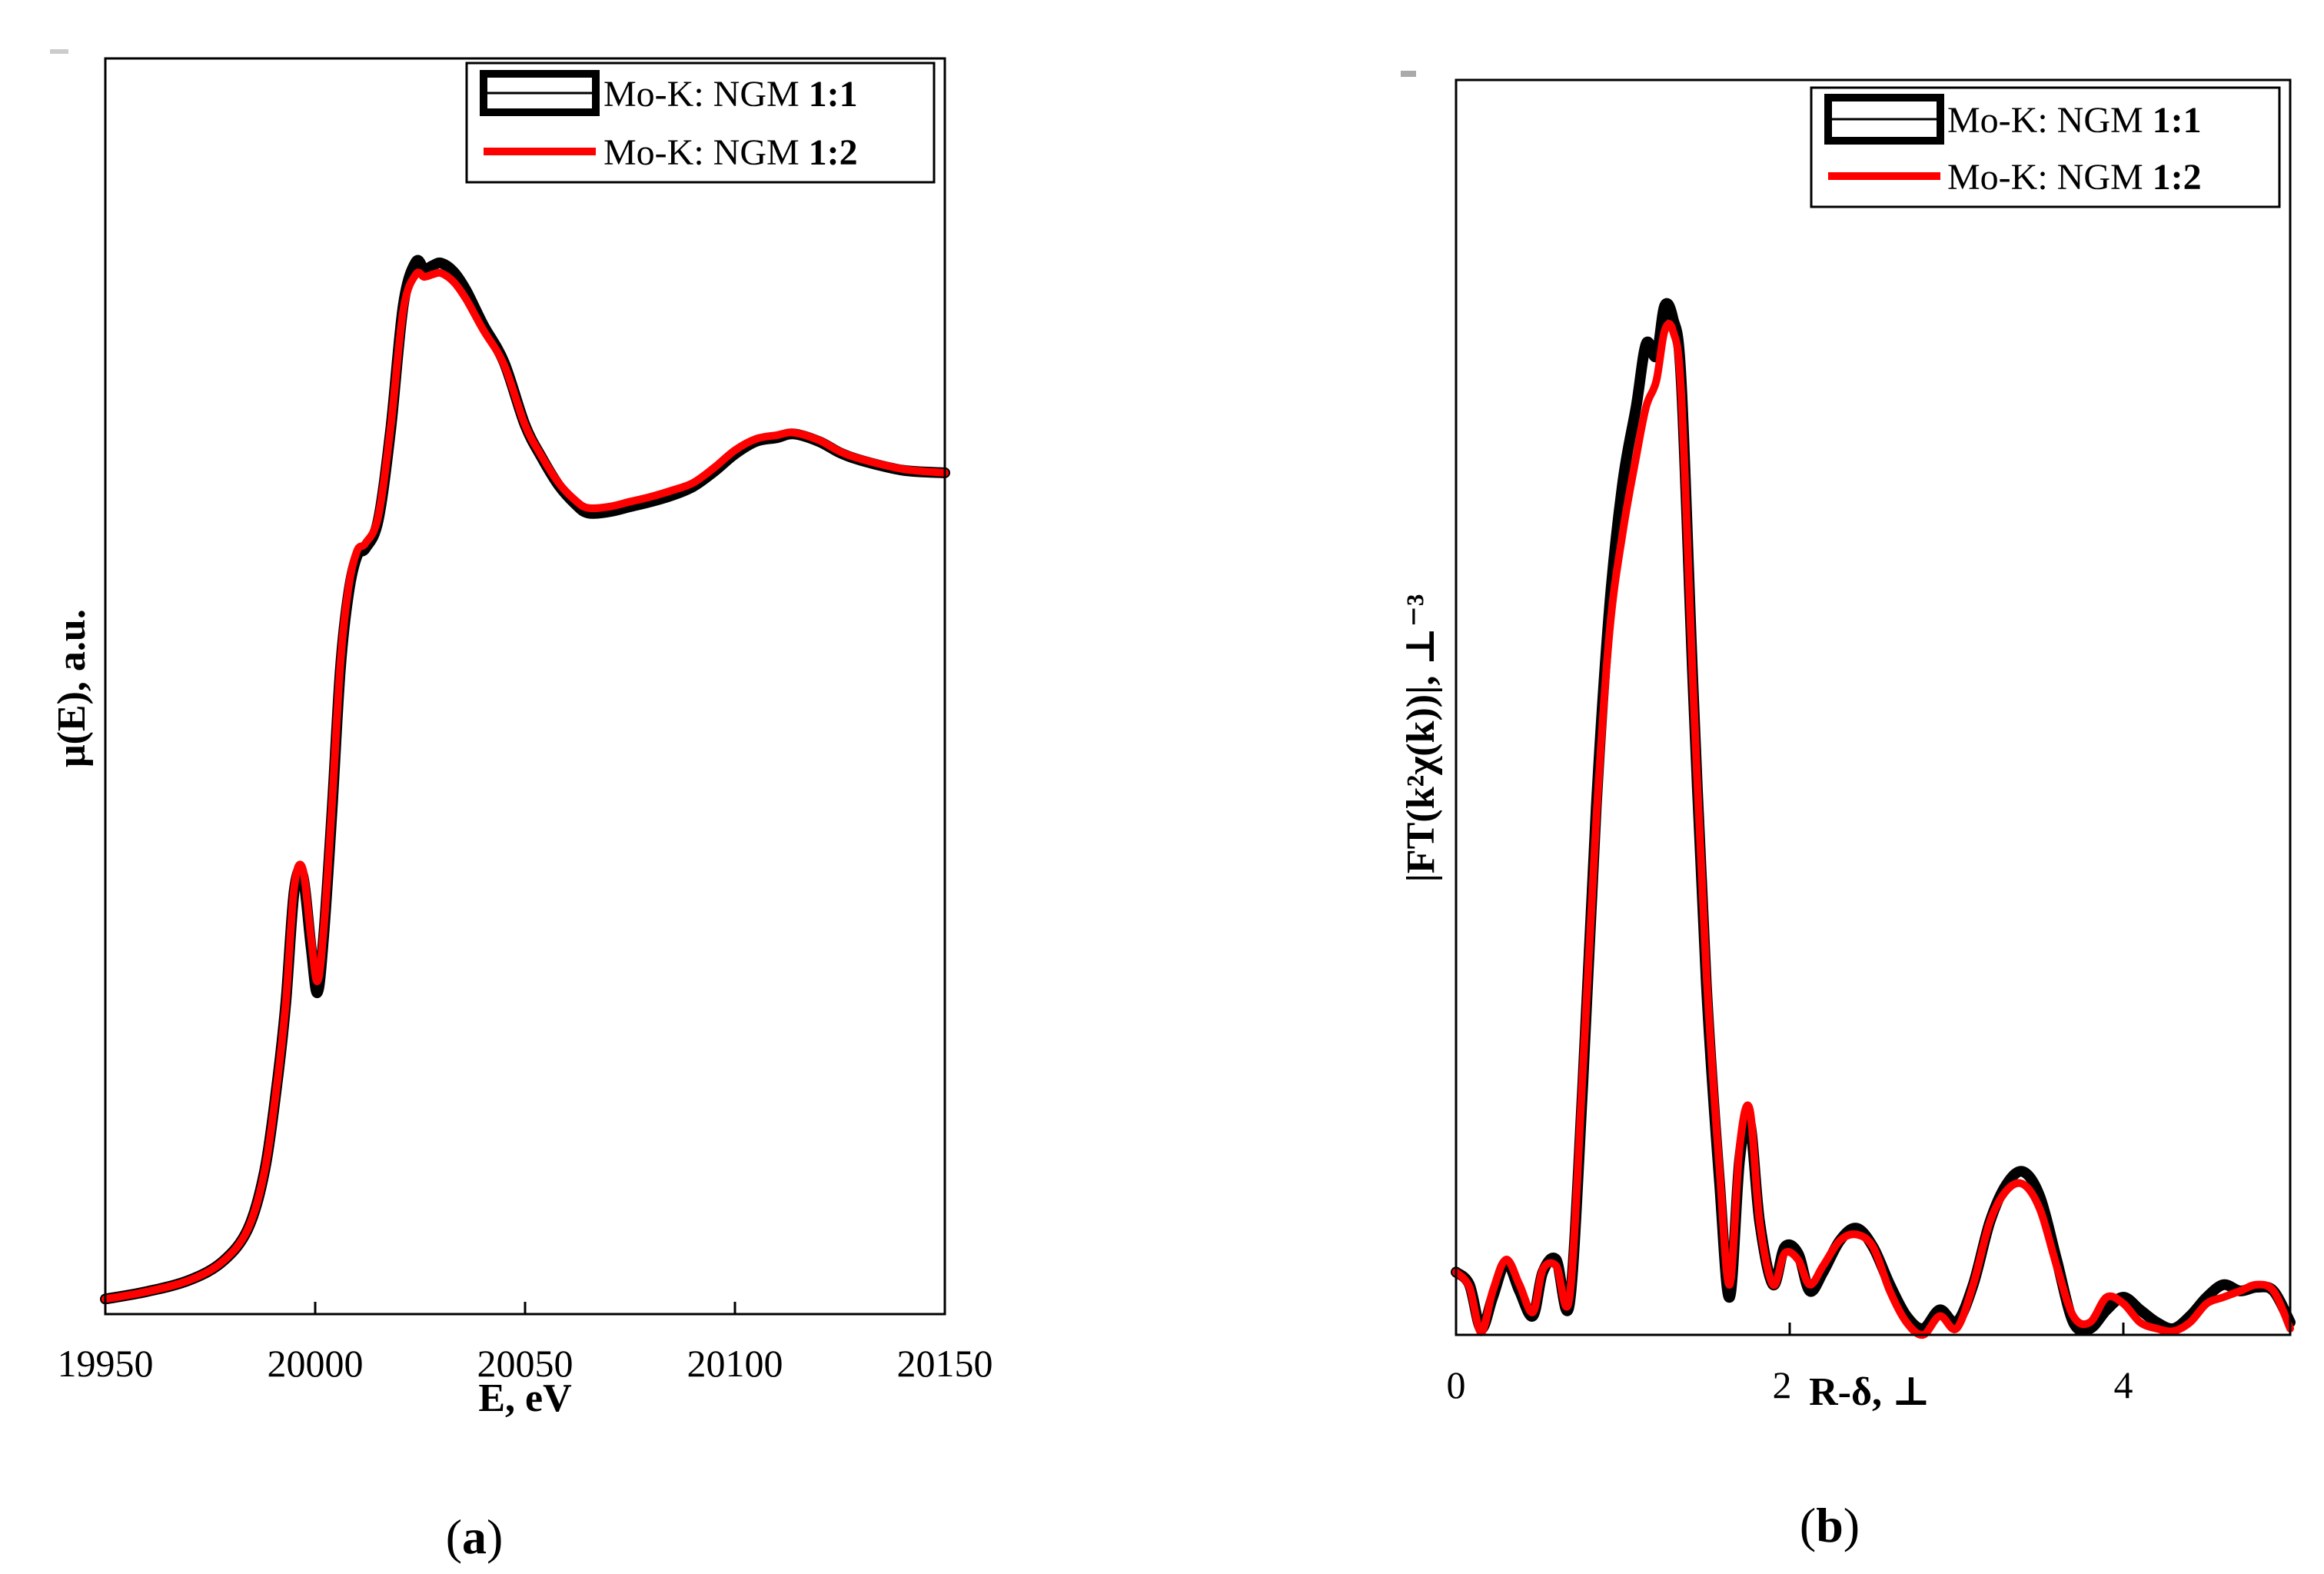 The height and width of the screenshot is (1574, 2324). What do you see at coordinates (72, 688) in the screenshot?
I see `panel-a-y-axis-label: μ(E), a.u.` at bounding box center [72, 688].